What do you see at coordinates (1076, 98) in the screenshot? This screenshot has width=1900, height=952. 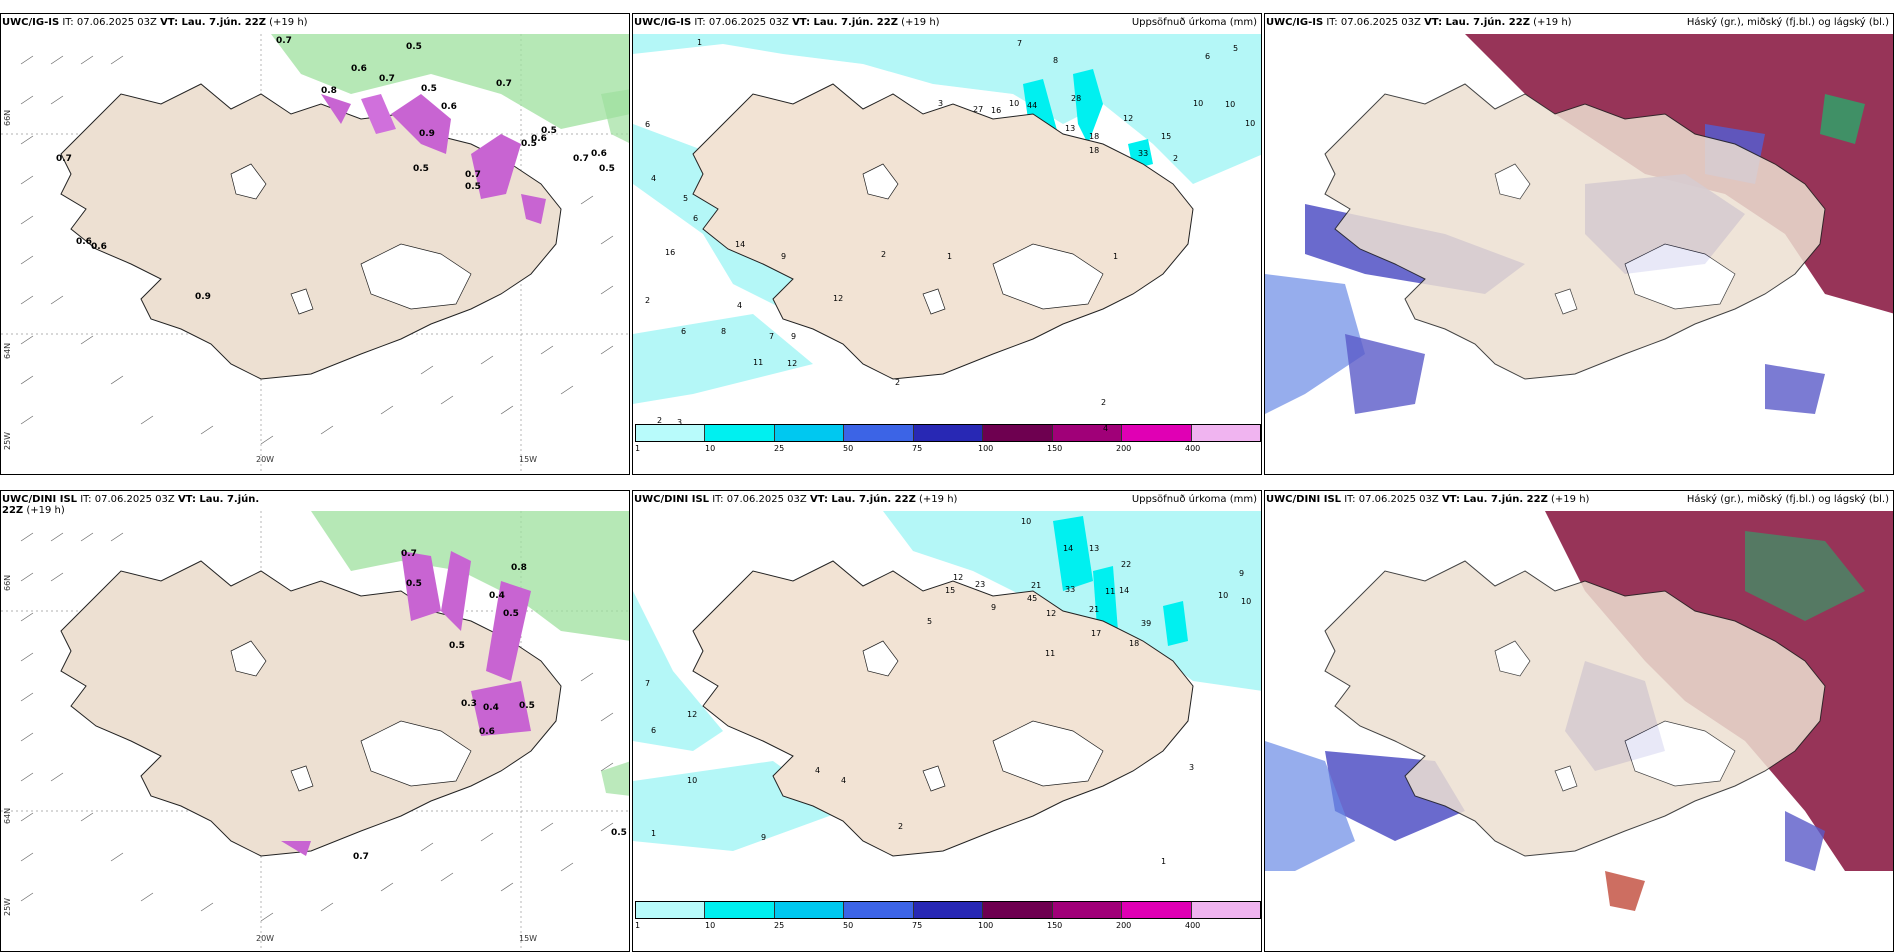 I see `precip-label: 28` at bounding box center [1076, 98].